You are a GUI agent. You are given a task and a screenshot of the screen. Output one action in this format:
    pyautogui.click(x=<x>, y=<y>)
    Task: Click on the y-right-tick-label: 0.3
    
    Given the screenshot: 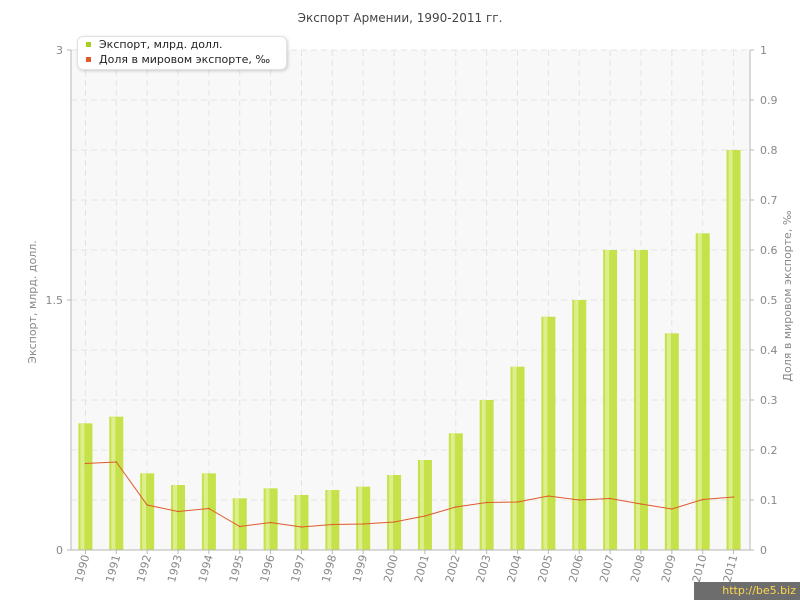 What is the action you would take?
    pyautogui.click(x=769, y=400)
    